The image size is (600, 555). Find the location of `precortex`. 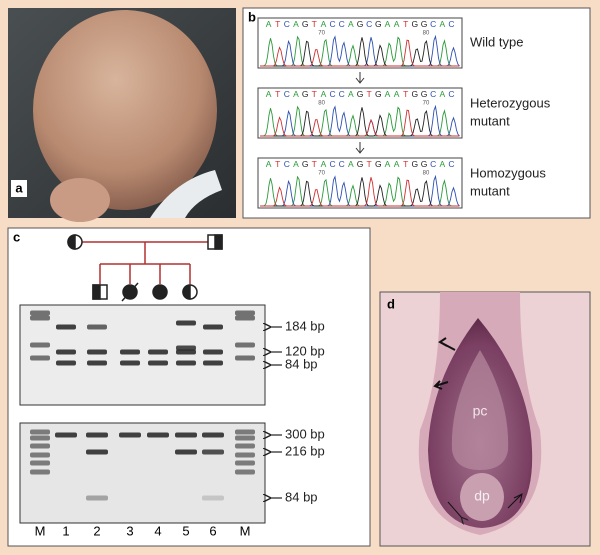

precortex is located at coordinates (480, 410).